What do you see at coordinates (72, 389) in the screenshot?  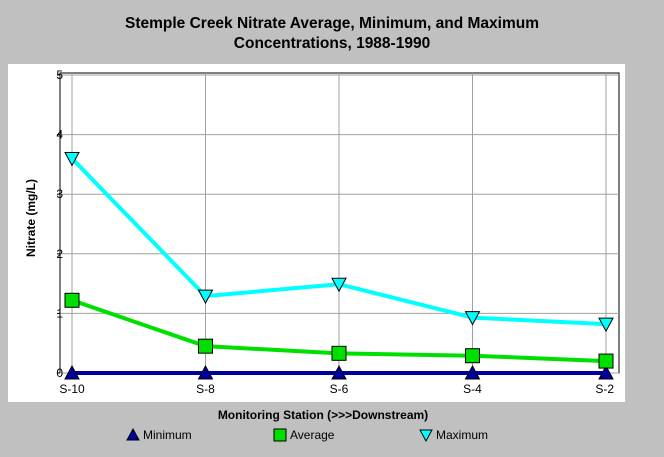 I see `x-tick-label: S-10` at bounding box center [72, 389].